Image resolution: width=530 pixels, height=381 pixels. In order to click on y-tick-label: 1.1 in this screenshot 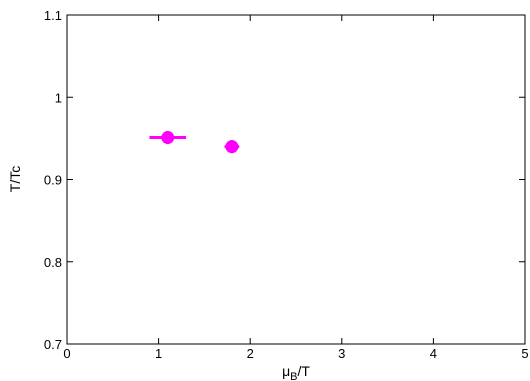, I will do `click(53, 15)`.